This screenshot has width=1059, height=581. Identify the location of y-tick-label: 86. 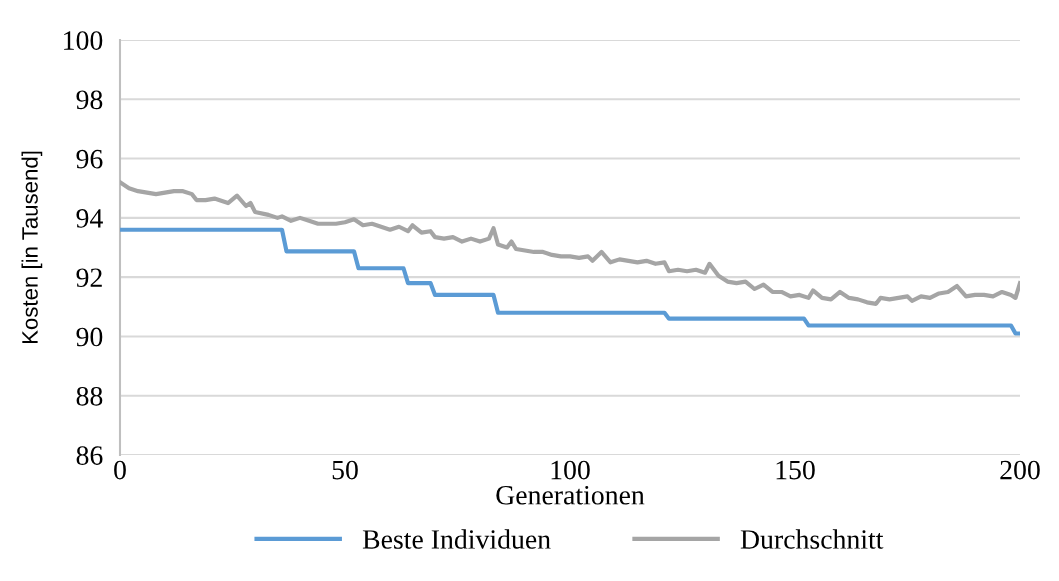
(89, 455).